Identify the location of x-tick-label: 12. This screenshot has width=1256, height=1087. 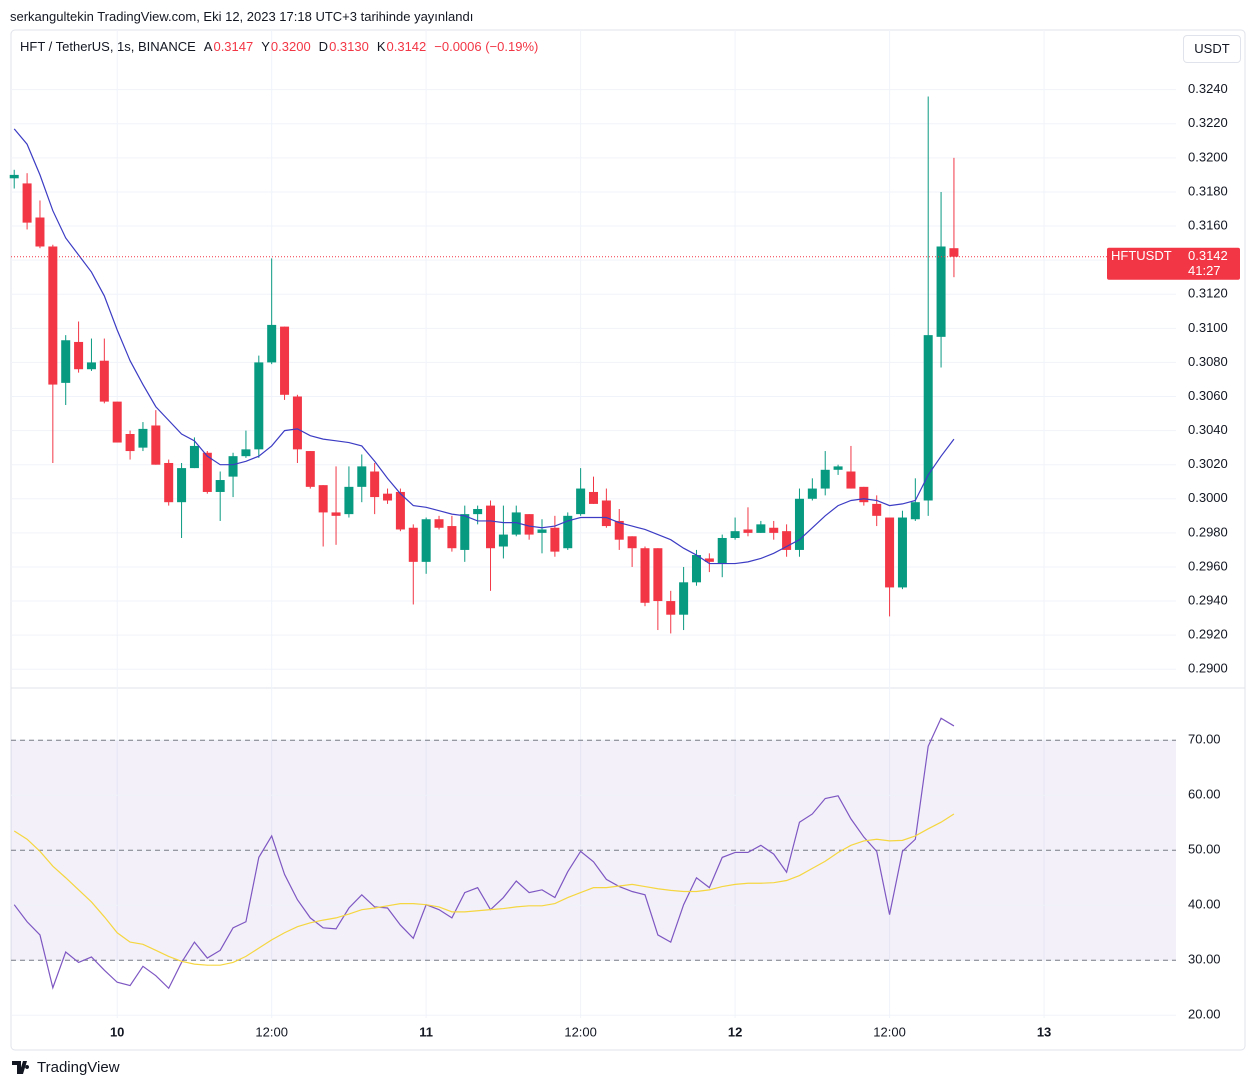
(735, 1031).